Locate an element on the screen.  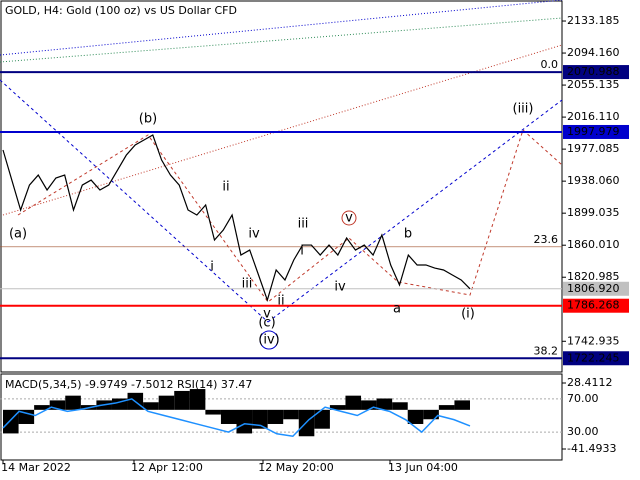
y-tick-label: 2094.160 is located at coordinates (593, 52).